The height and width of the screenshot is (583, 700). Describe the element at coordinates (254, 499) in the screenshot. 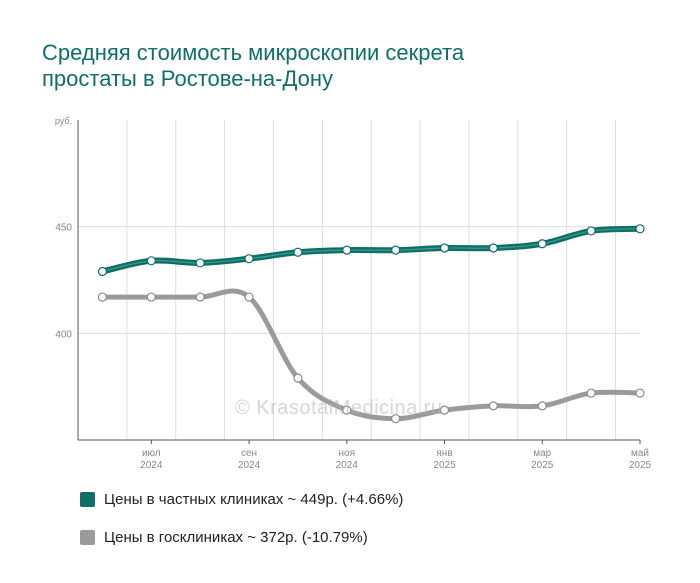

I see `legend-label-private: Цены в частных клиниках ~ 449р. (+4.66%)` at that location.